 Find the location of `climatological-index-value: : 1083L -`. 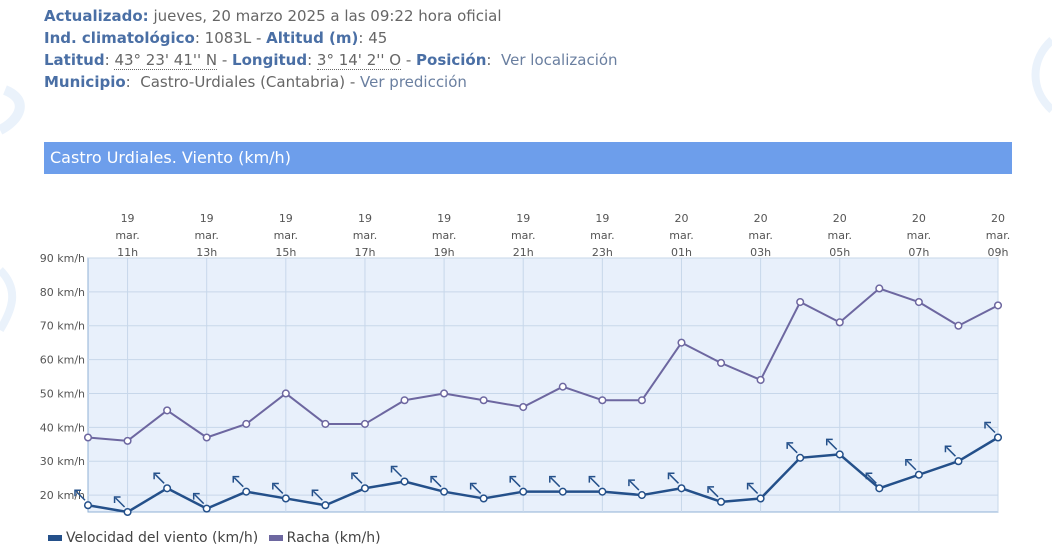

climatological-index-value: : 1083L - is located at coordinates (230, 38).